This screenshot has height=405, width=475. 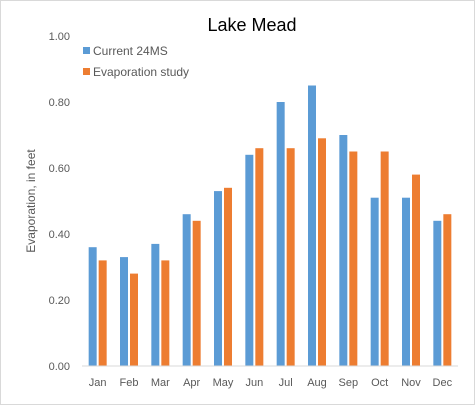 I want to click on bar-evaporation-study-oct, so click(x=384, y=258).